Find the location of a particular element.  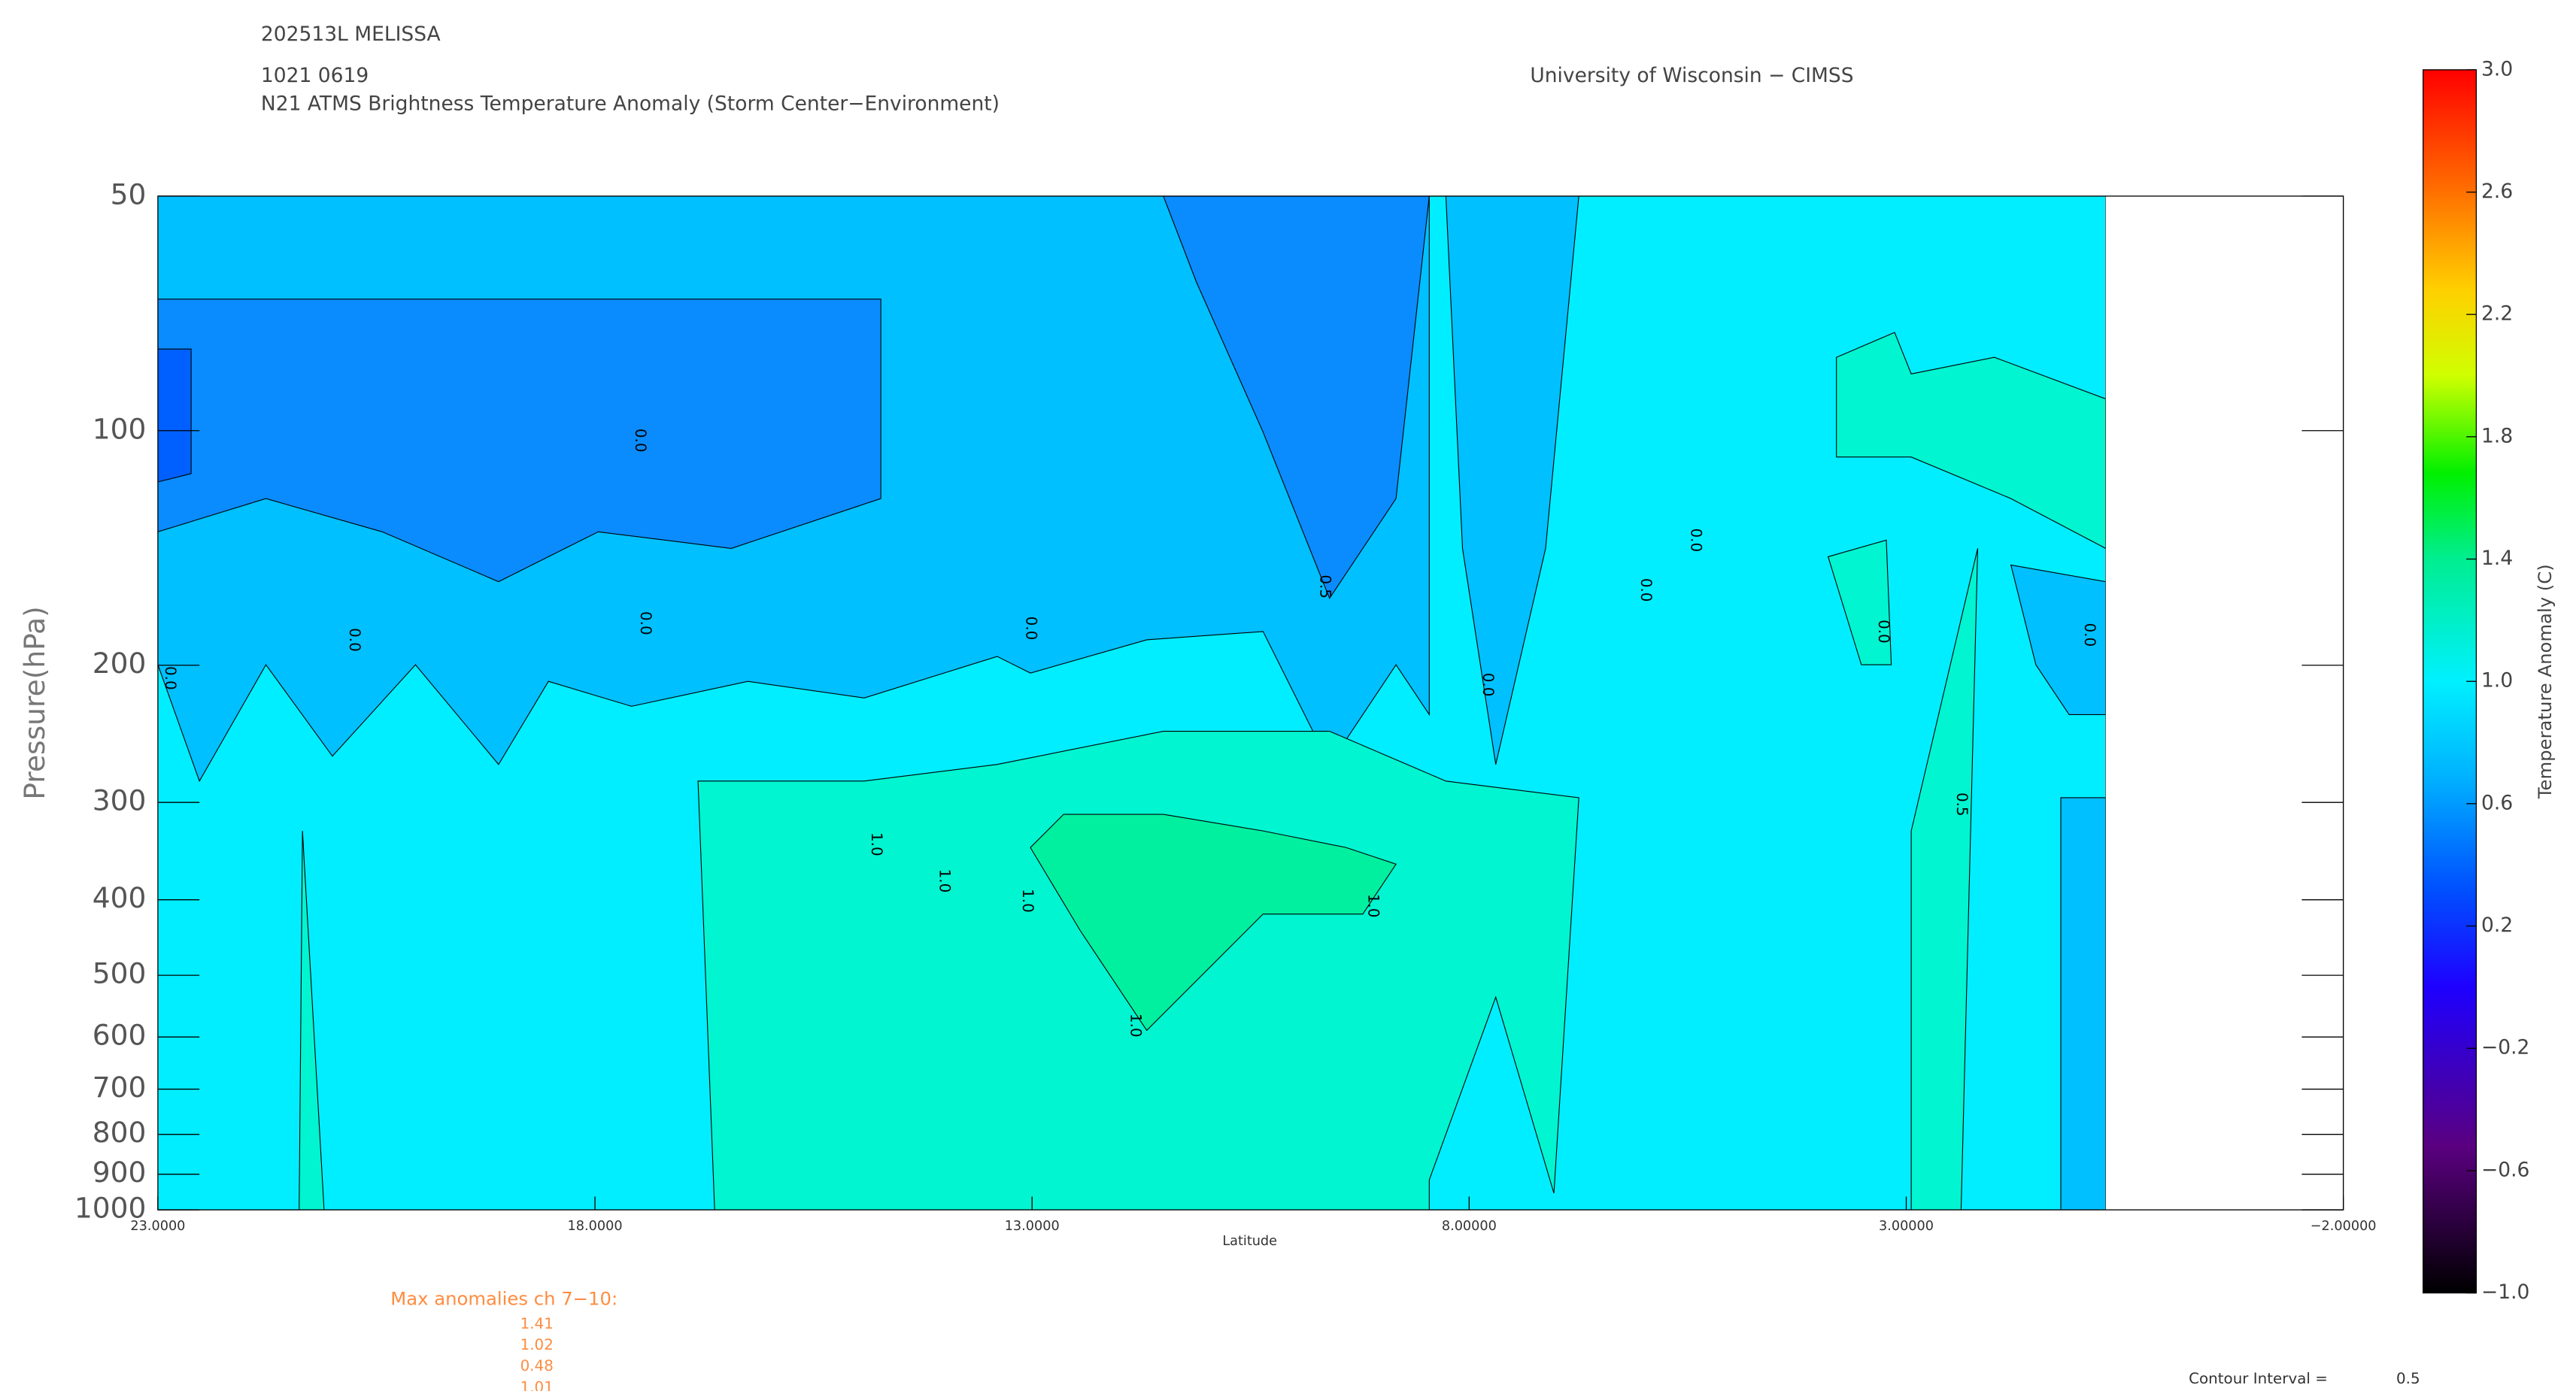

colorbar-label: Temperature Anomaly (C) is located at coordinates (2545, 682).